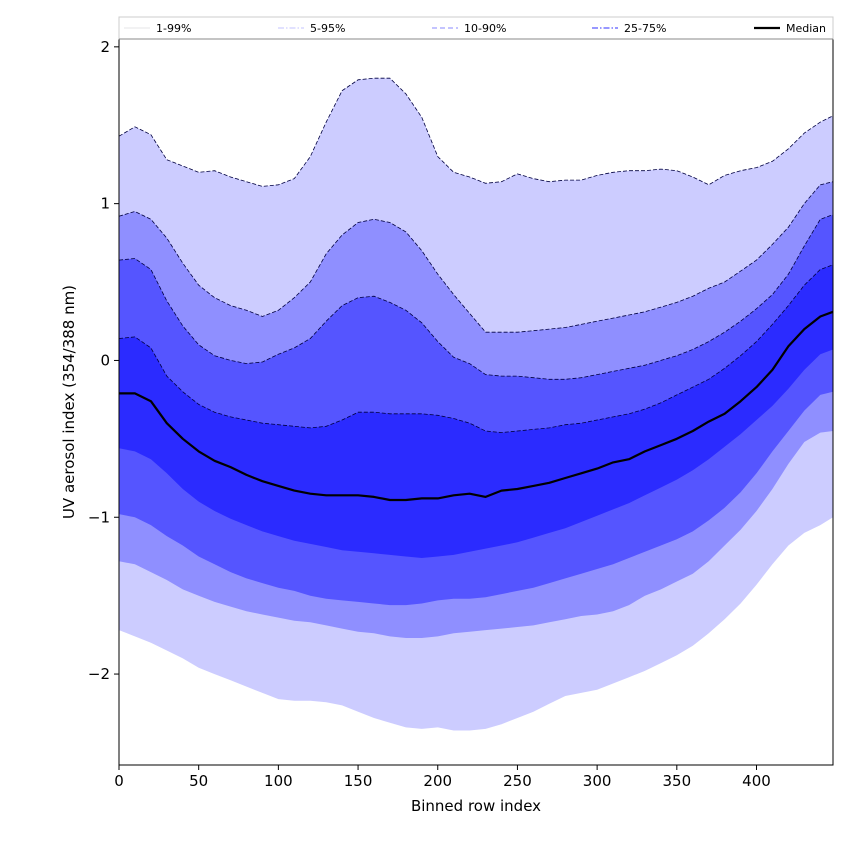 Image resolution: width=850 pixels, height=850 pixels. I want to click on legend-label-10-90: 10-90%, so click(485, 28).